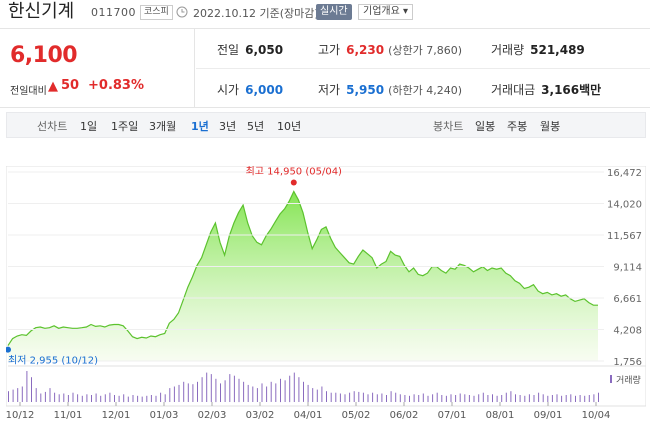  I want to click on stat-sub: (하한가 4,240), so click(425, 90).